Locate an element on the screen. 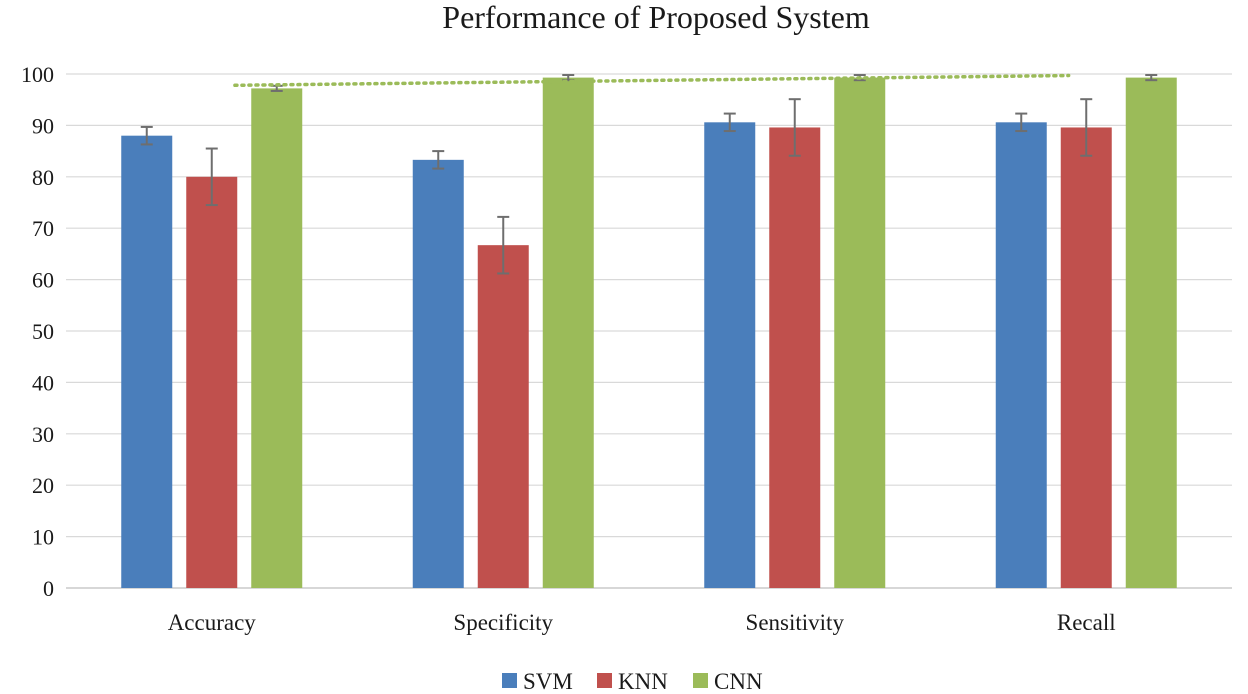 The image size is (1248, 694). y-axis-ticks: 0 10 20 30 40 50 60 70 80 90 100 is located at coordinates (37, 331).